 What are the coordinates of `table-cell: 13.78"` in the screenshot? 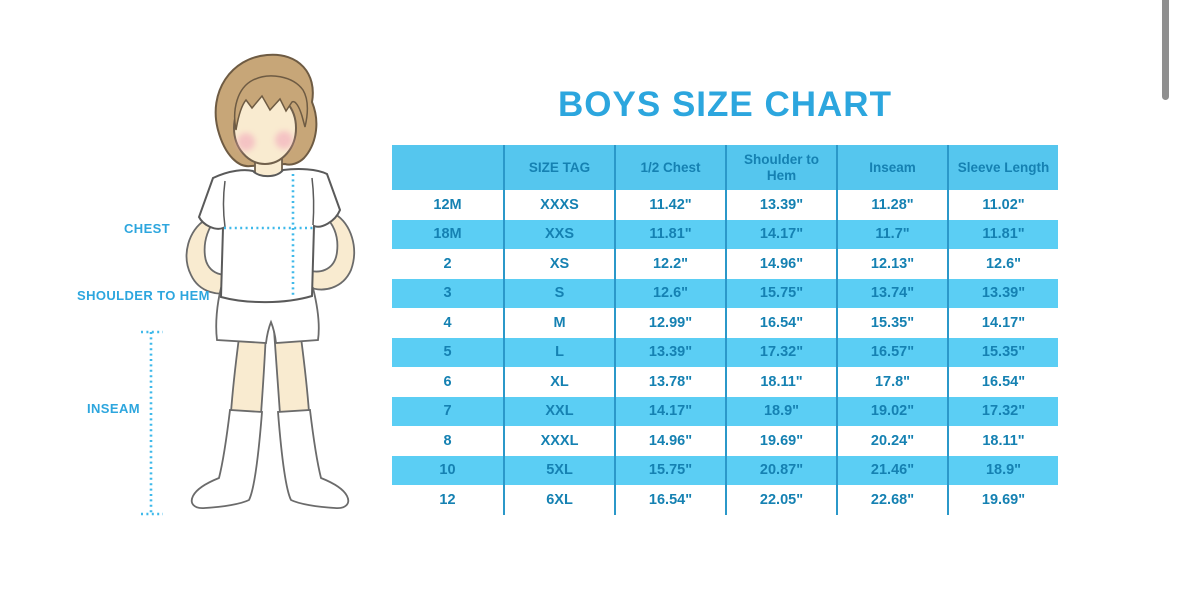 It's located at (669, 382).